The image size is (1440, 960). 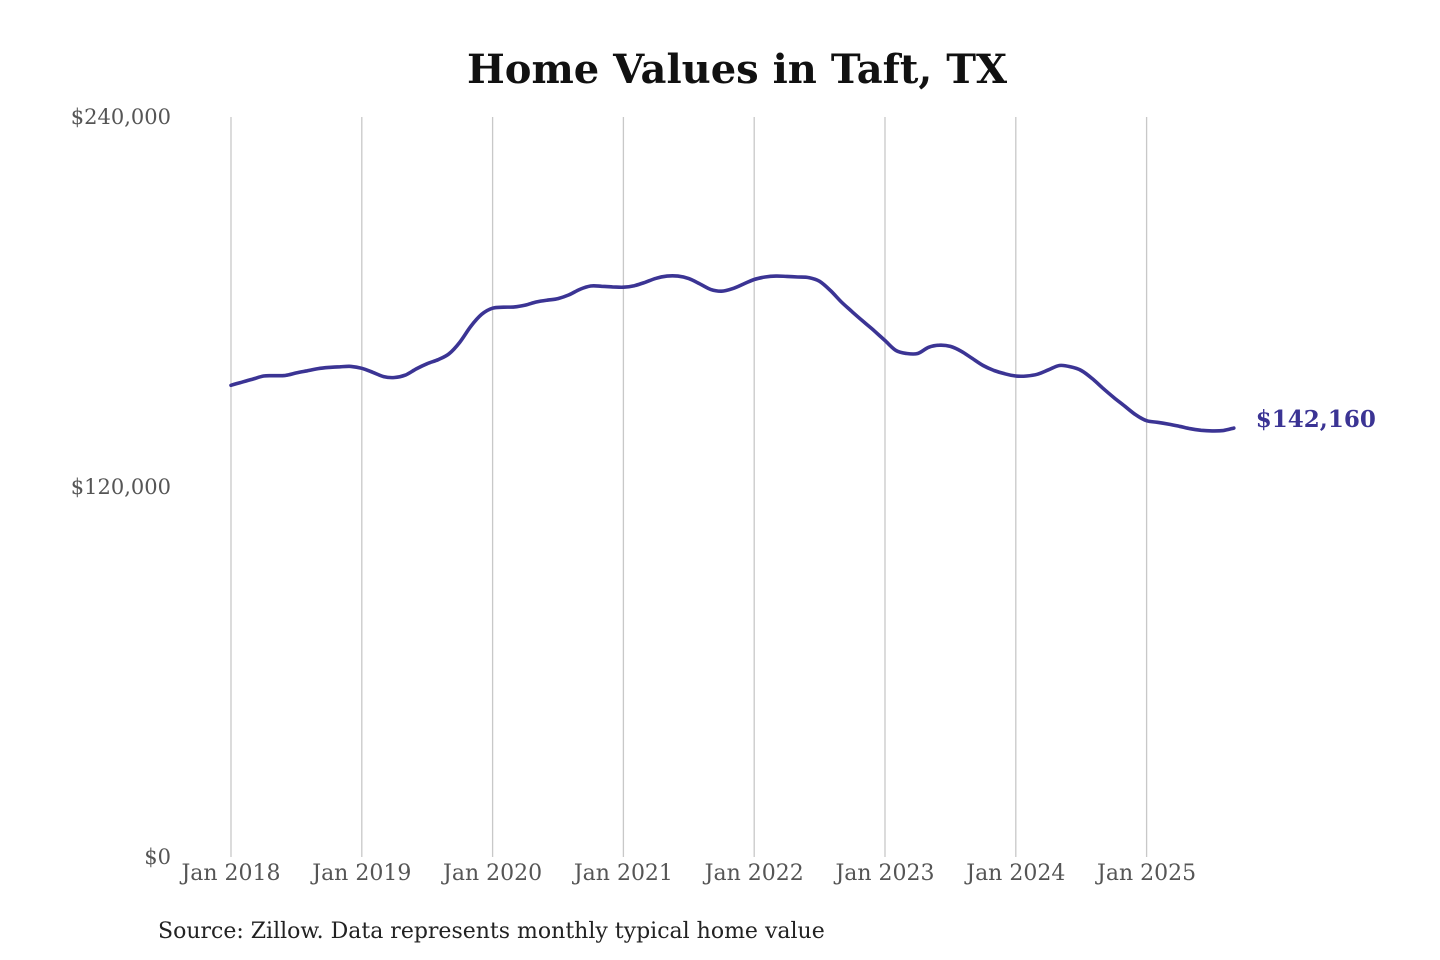 I want to click on x-tick-label: Jan 2019, so click(x=360, y=873).